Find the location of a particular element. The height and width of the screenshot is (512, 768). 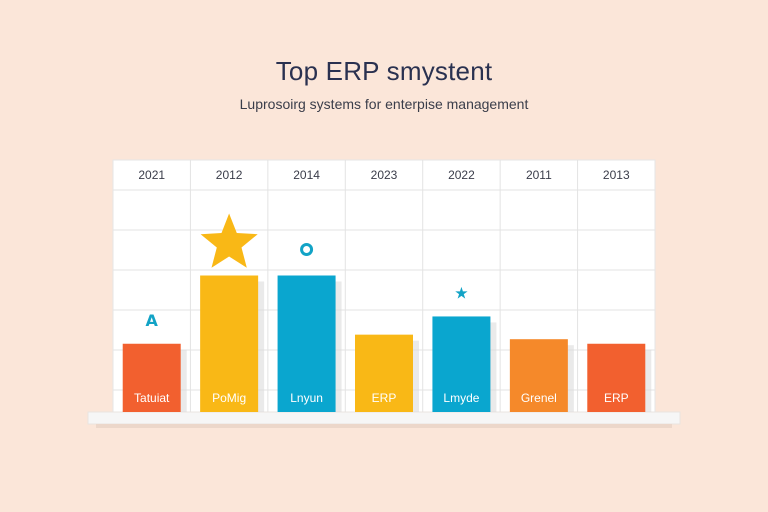

bar-label: Grenel is located at coordinates (539, 398).